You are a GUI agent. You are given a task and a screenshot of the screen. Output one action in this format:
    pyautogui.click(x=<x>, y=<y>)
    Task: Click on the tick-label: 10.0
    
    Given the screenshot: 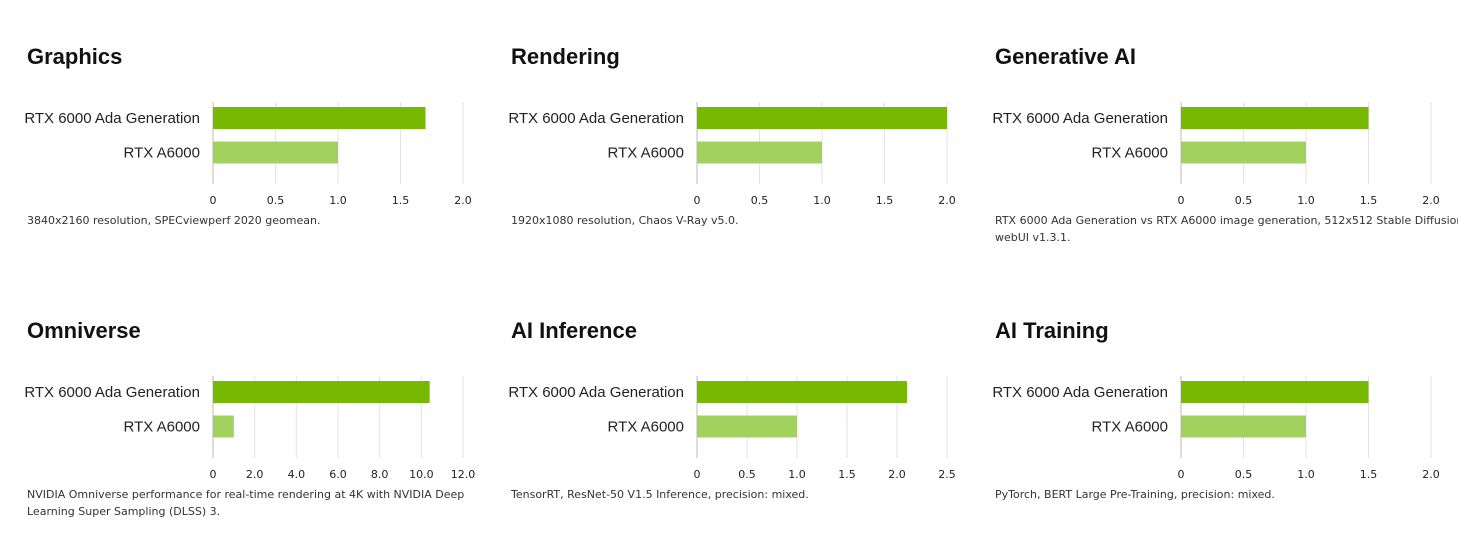 What is the action you would take?
    pyautogui.click(x=421, y=474)
    